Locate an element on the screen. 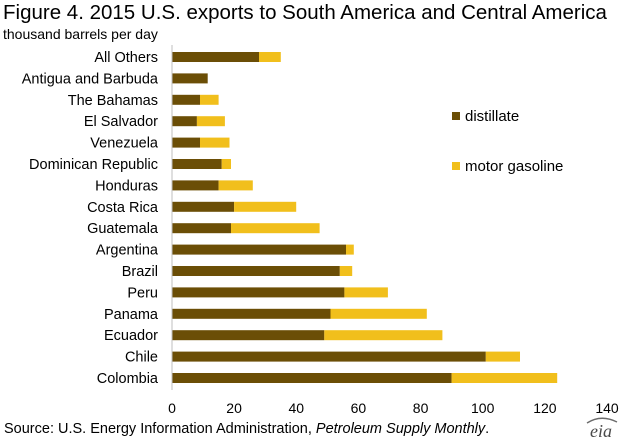  category-label-ecuador: Ecuador is located at coordinates (131, 336).